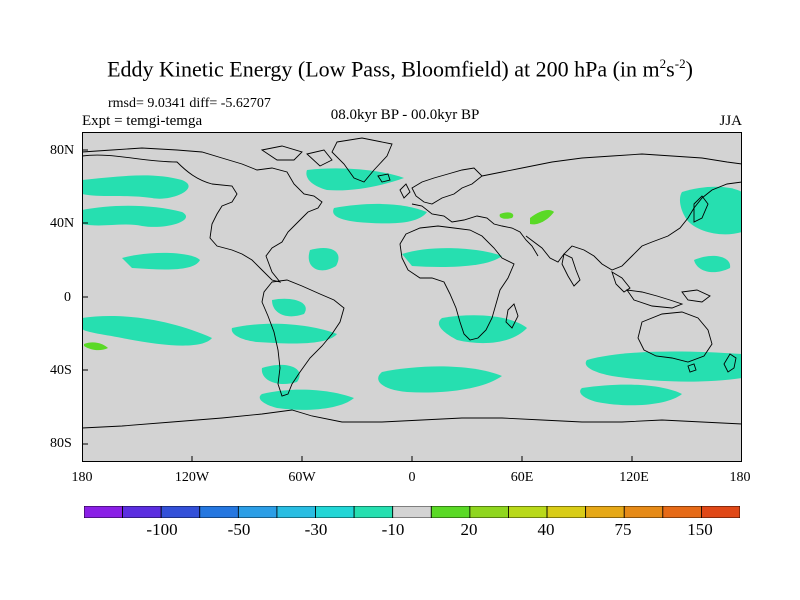  Describe the element at coordinates (302, 477) in the screenshot. I see `lon-label: 60W` at that location.